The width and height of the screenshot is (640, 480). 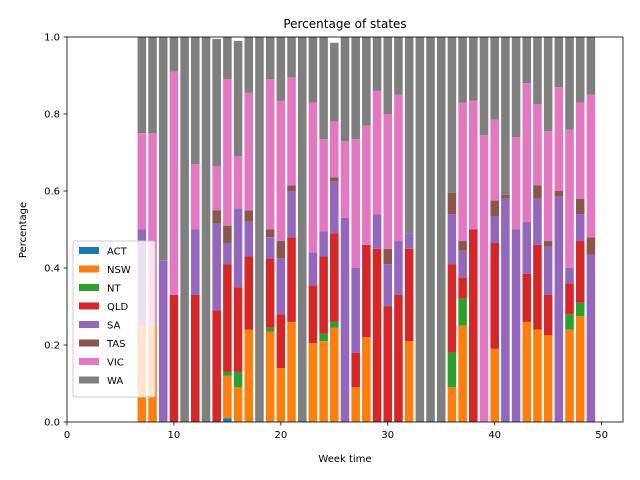 I want to click on legend: ACT NSW NT QLD SA TAS VIC WA, so click(x=114, y=319).